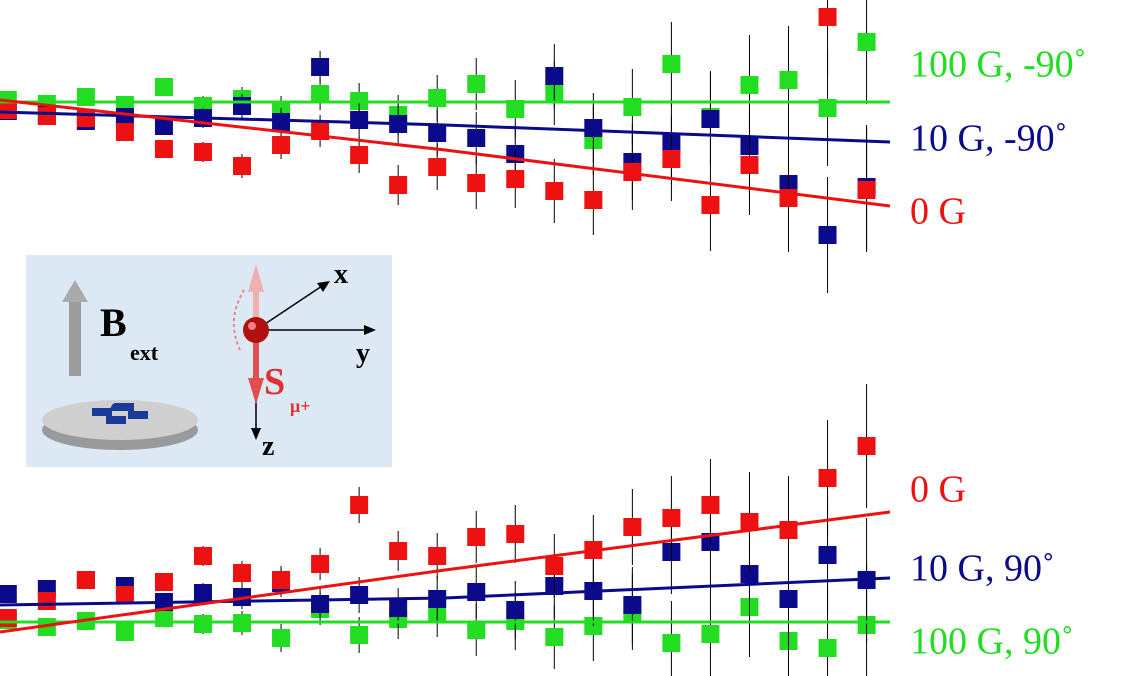 The height and width of the screenshot is (676, 1136). Describe the element at coordinates (323, 286) in the screenshot. I see `x-axis-head` at that location.